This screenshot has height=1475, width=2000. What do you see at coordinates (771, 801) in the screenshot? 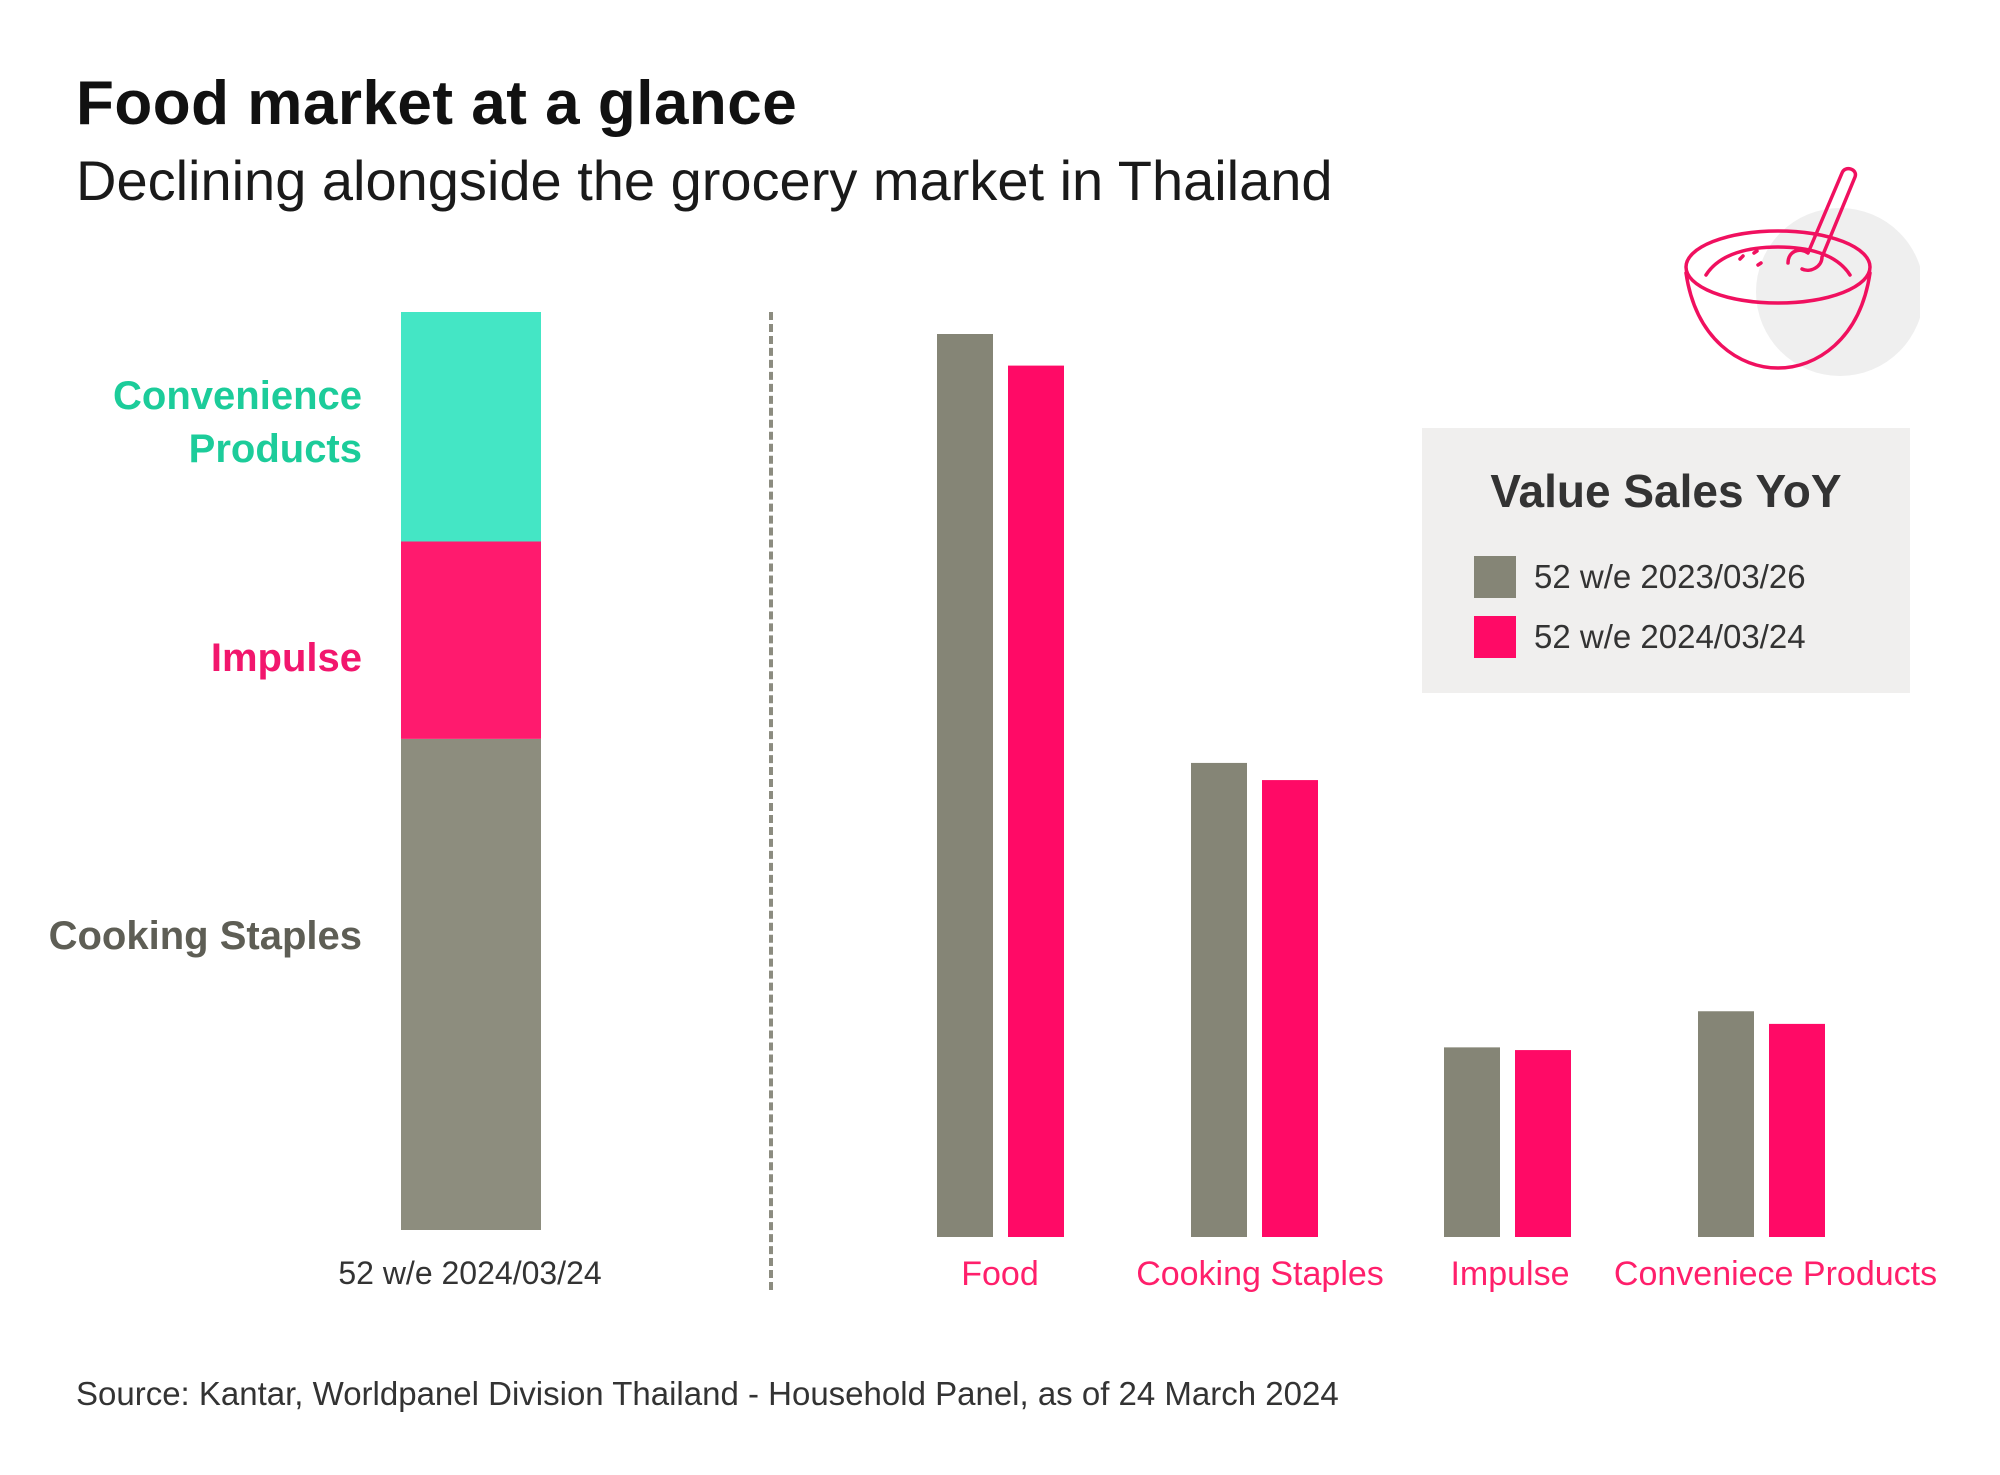
I see `chart-divider` at bounding box center [771, 801].